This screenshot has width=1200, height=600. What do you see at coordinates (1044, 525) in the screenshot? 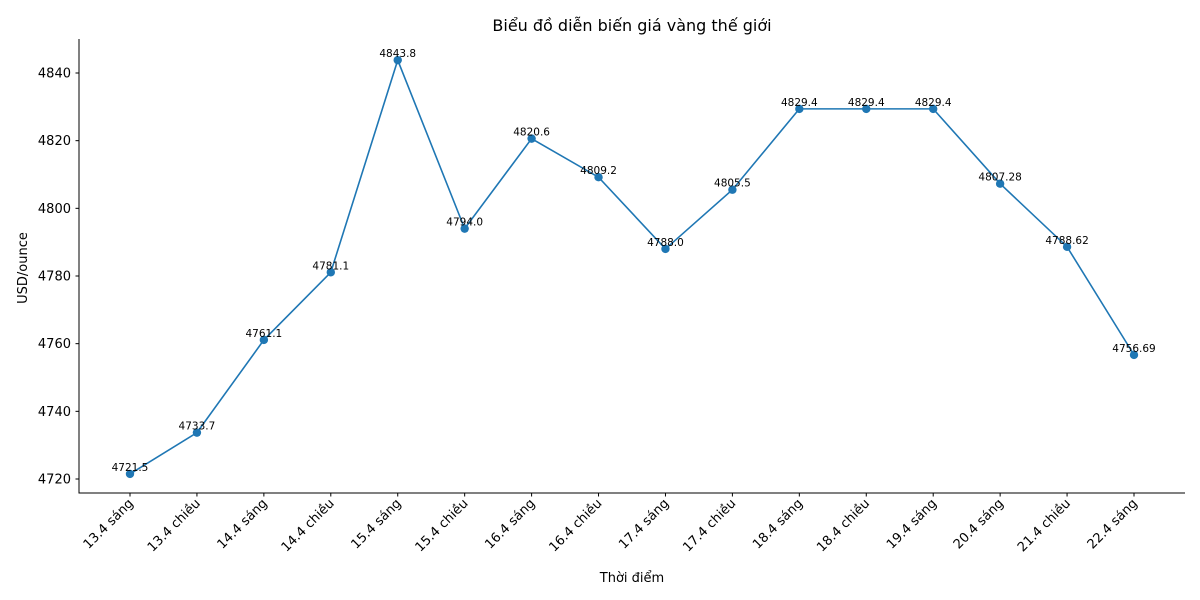
I see `x-tick-label: 21.4 chiều` at bounding box center [1044, 525].